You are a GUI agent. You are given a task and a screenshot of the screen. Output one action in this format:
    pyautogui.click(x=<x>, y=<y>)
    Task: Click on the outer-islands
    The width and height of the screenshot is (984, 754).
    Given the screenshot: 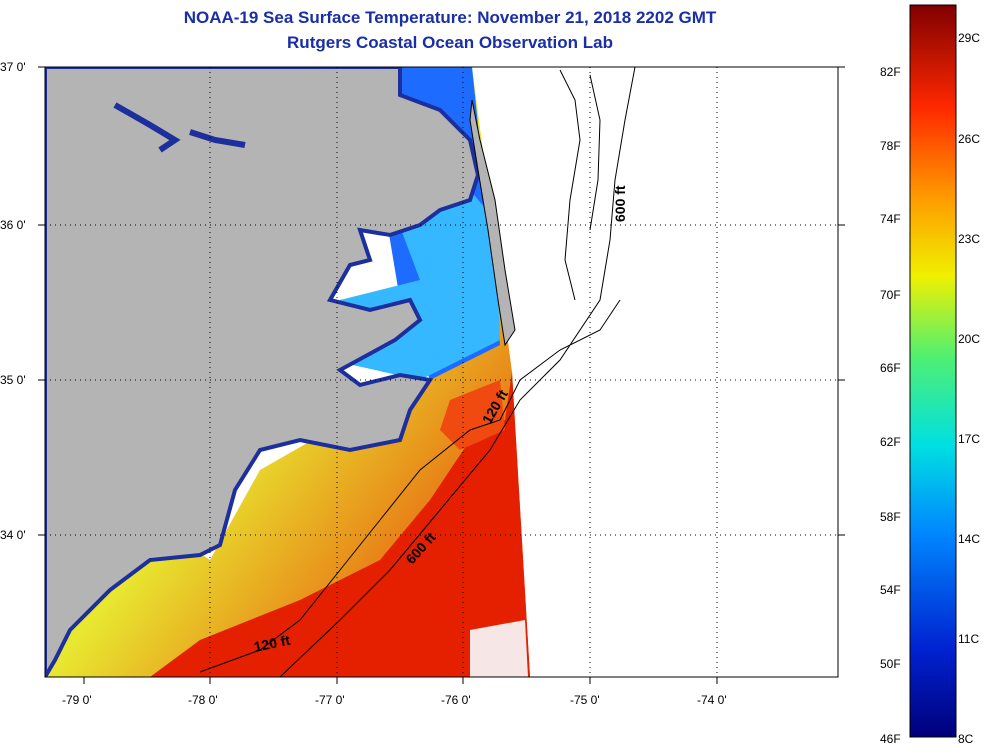 What is the action you would take?
    pyautogui.click(x=580, y=185)
    